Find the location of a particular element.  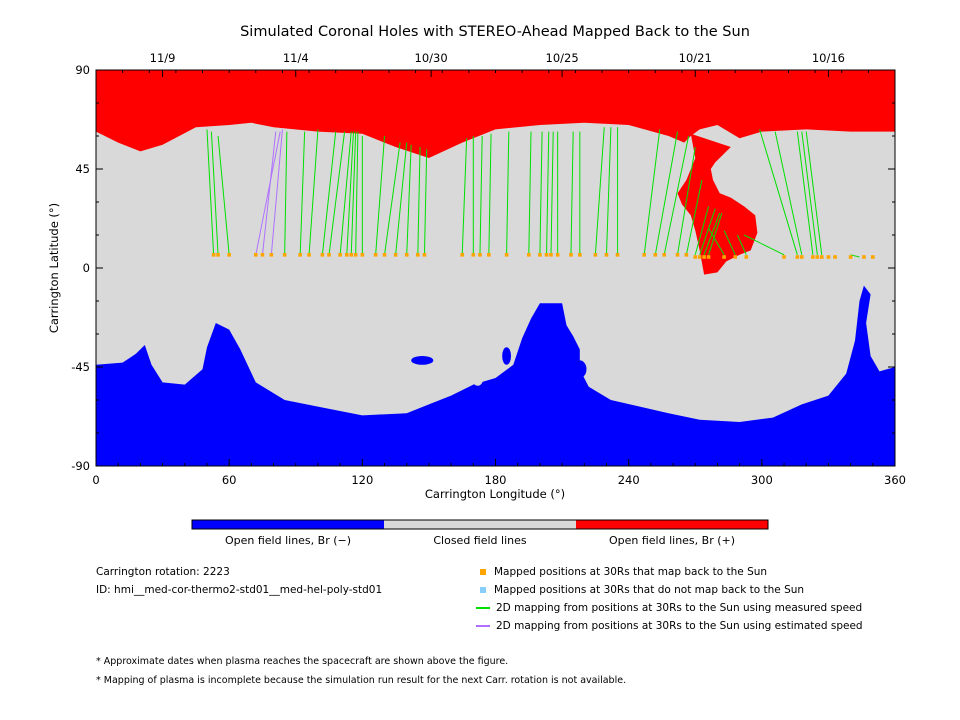

x-tick-label-1: 60 is located at coordinates (229, 480).